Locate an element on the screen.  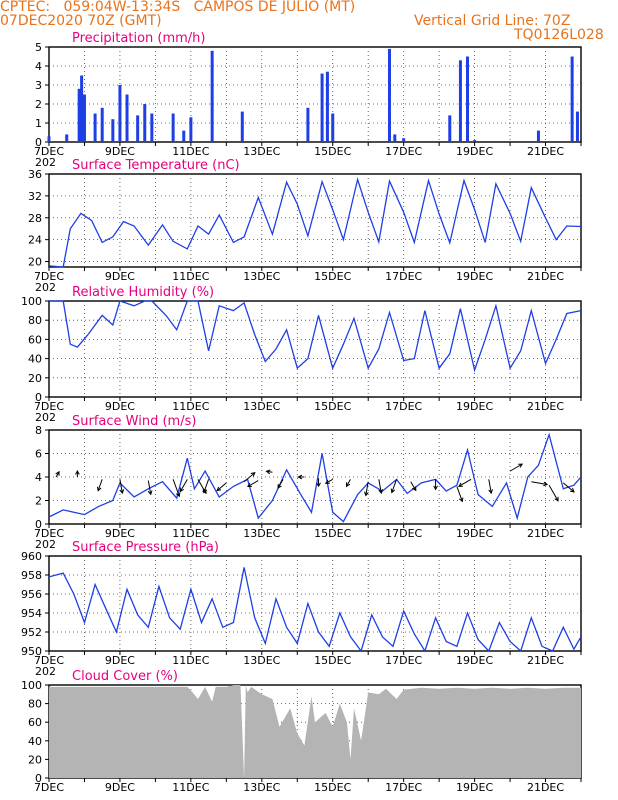
precipitation-xtick-label: 13DEC is located at coordinates (261, 151).